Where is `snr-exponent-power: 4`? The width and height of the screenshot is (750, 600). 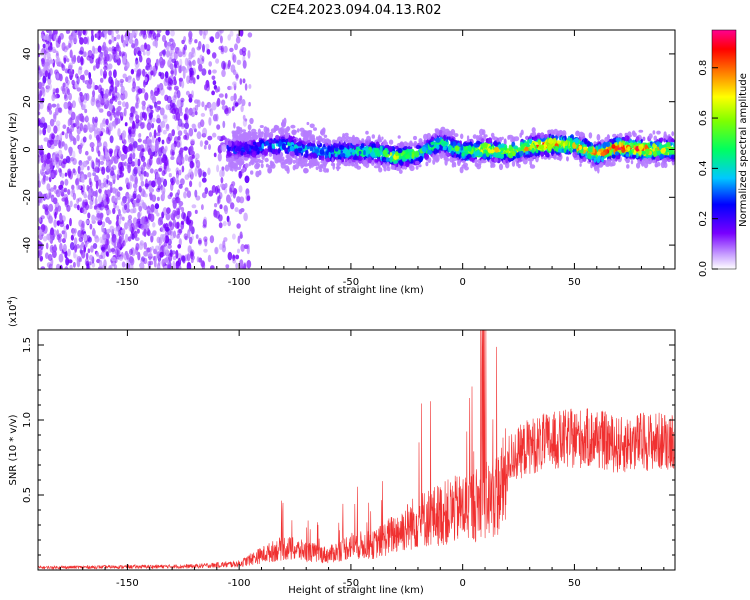 snr-exponent-power: 4 is located at coordinates (10, 301).